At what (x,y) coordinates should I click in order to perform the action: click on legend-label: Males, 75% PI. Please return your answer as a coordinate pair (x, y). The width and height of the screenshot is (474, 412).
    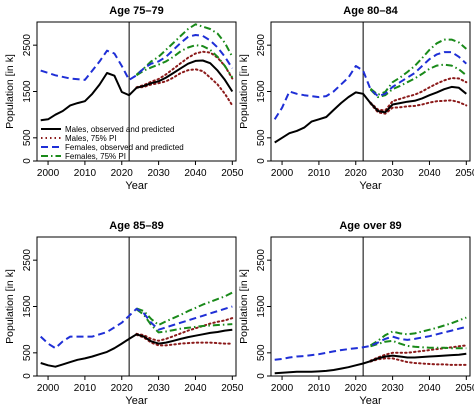
    Looking at the image, I should click on (91, 138).